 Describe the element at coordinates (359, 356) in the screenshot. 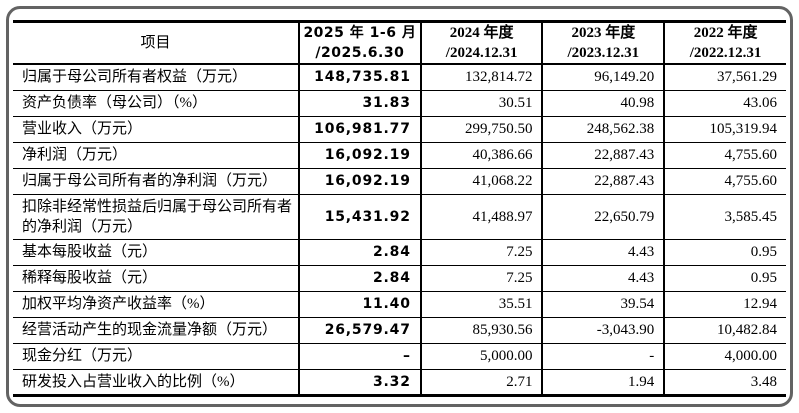

I see `cell-value: –` at that location.